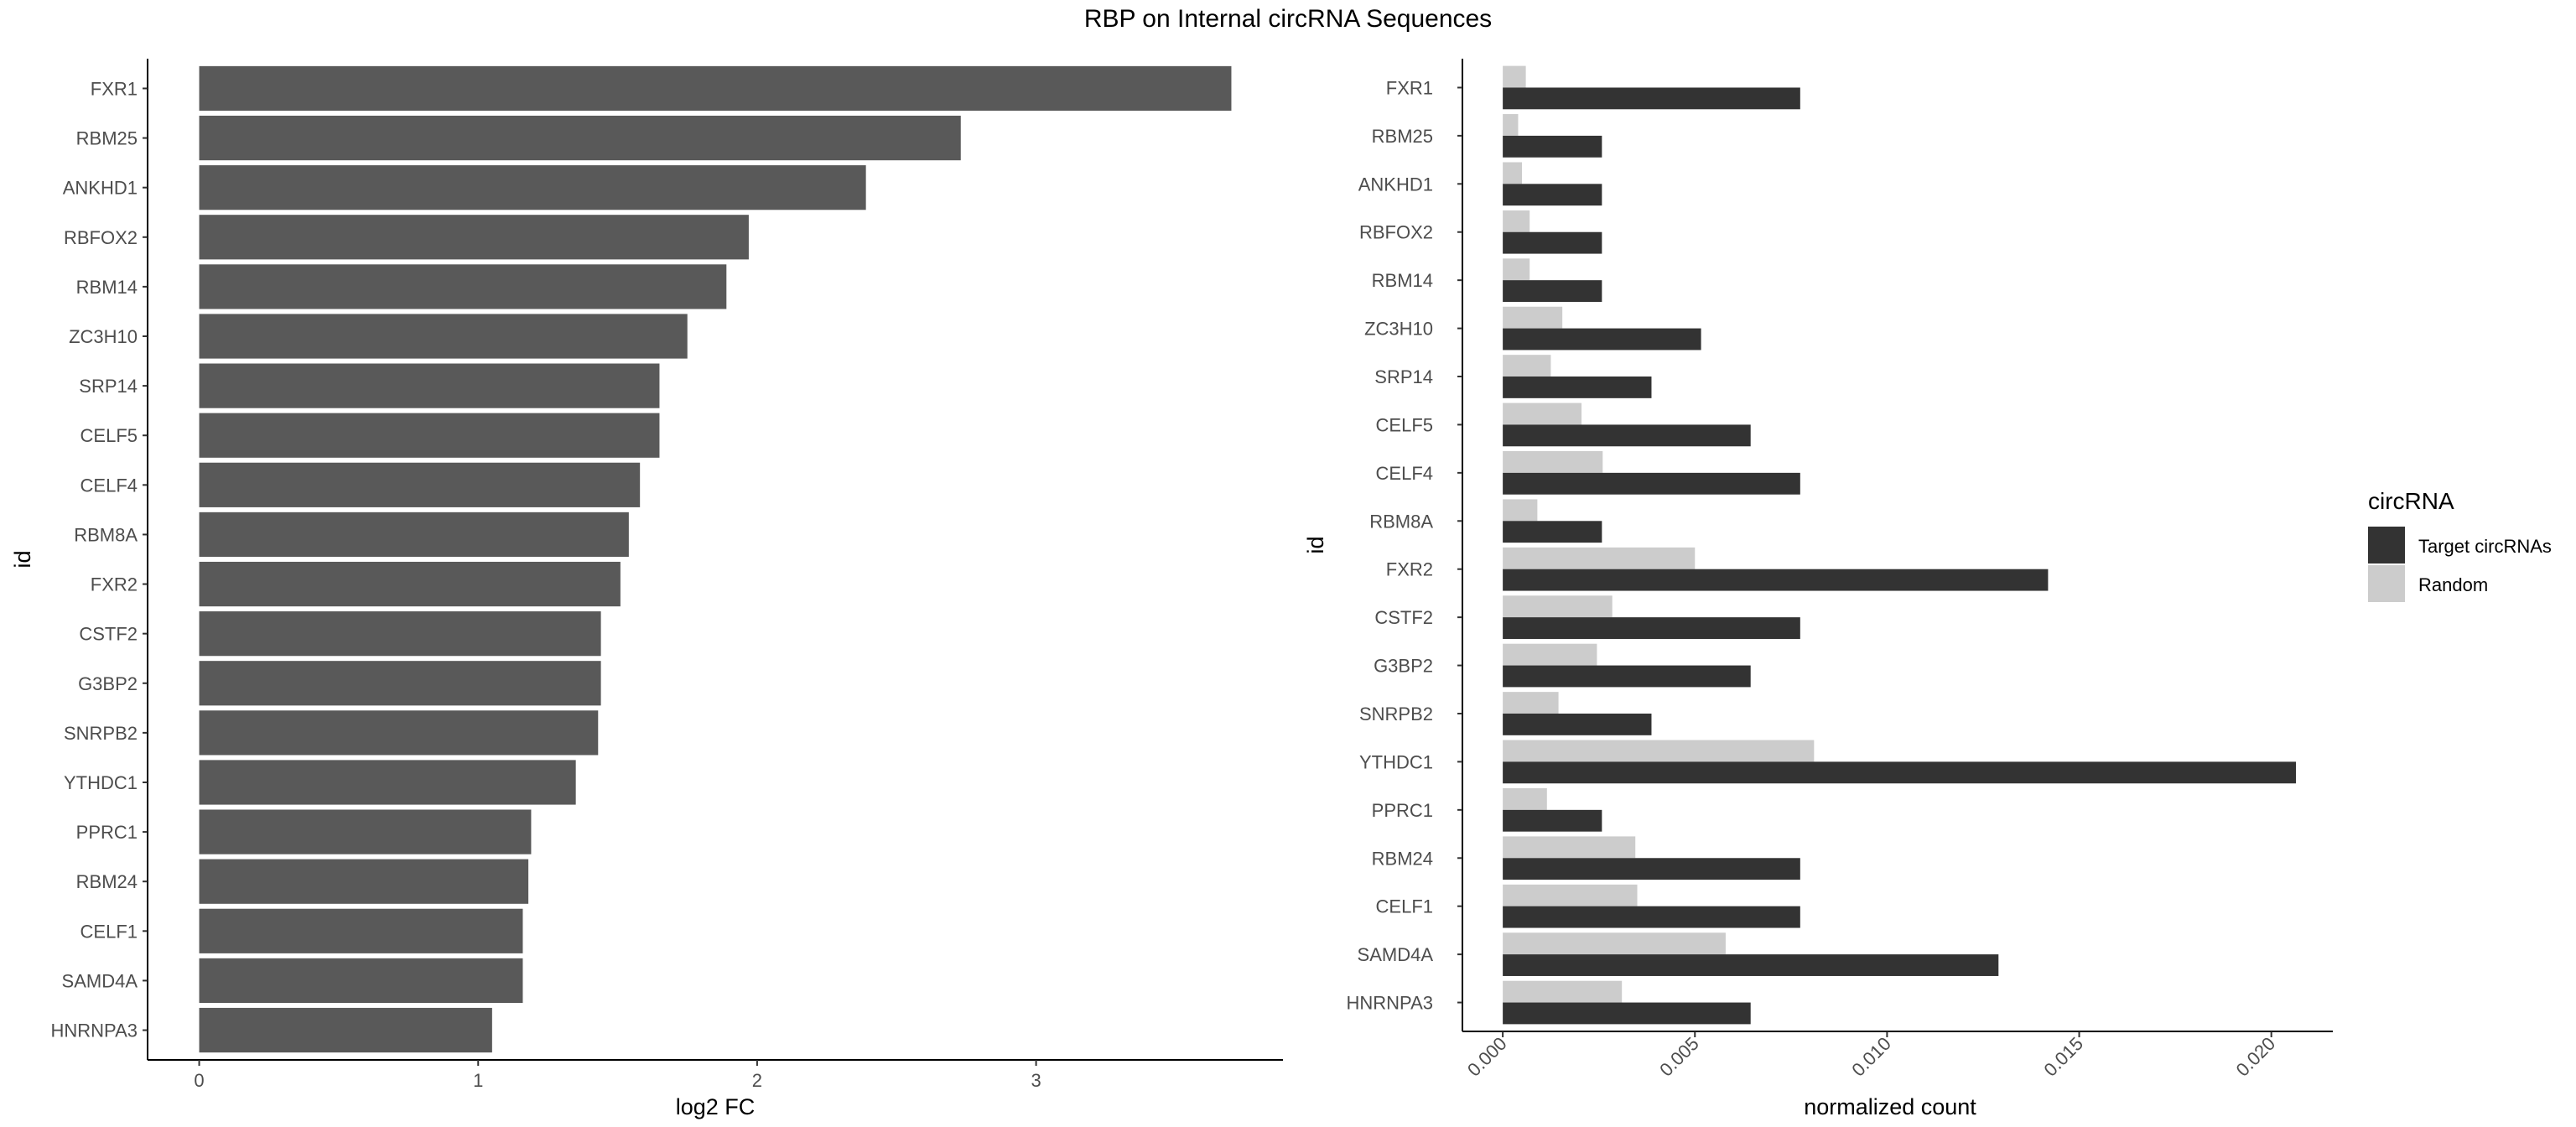 The image size is (2576, 1127). I want to click on bar-random-celf5, so click(1542, 413).